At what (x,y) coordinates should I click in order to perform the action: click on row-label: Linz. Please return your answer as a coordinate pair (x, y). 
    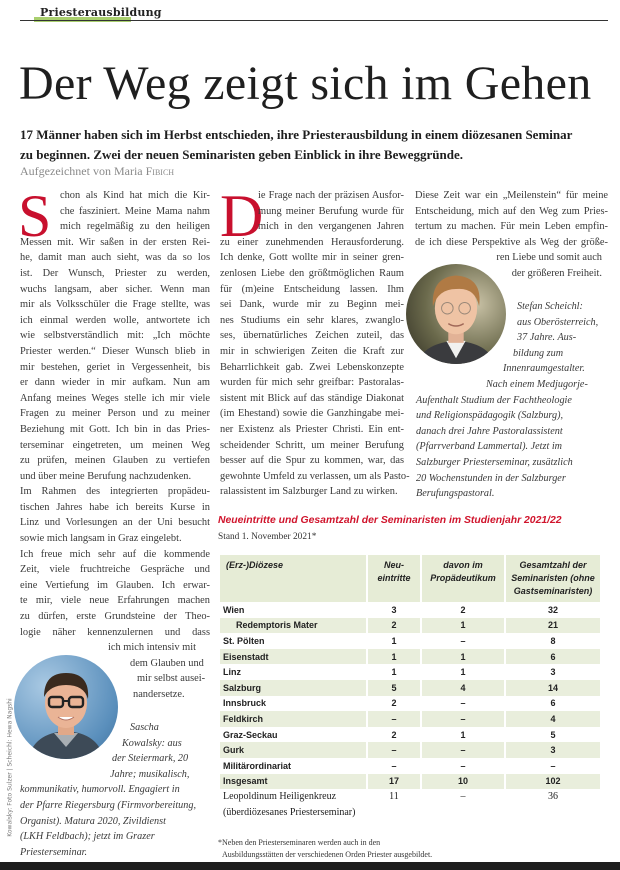
    Looking at the image, I should click on (232, 672).